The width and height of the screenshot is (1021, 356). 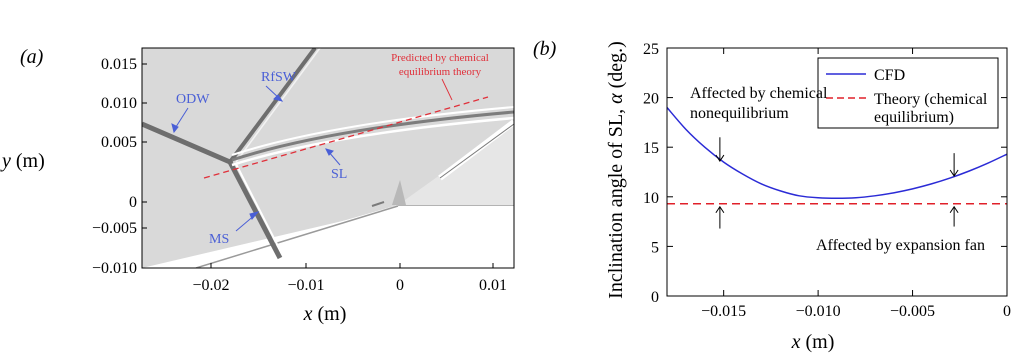 What do you see at coordinates (325, 314) in the screenshot?
I see `panel-a-xlabel: x (m)` at bounding box center [325, 314].